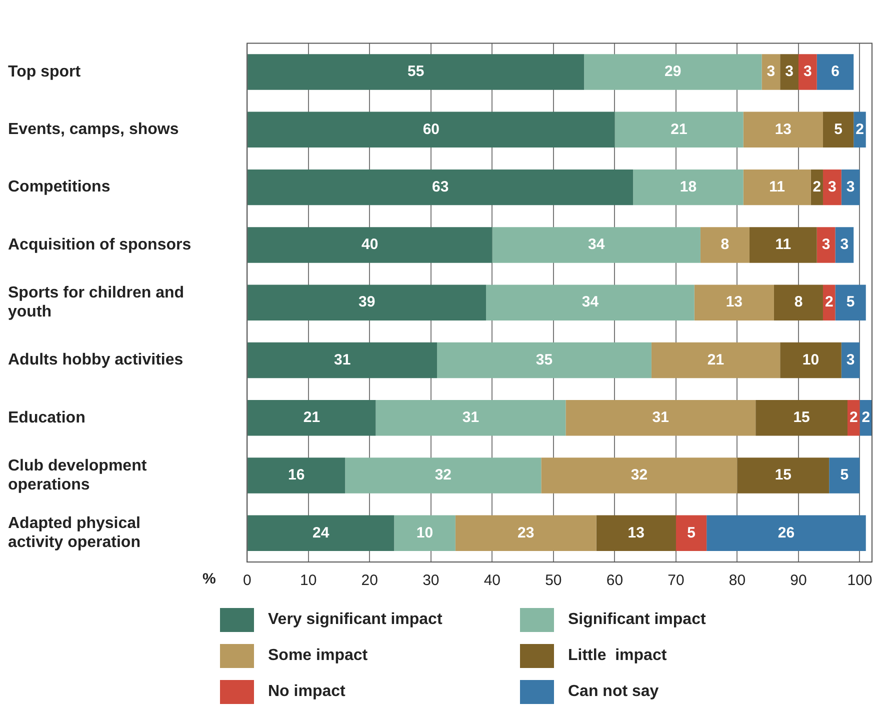  Describe the element at coordinates (45, 71) in the screenshot. I see `y-tick-label: Top sport` at that location.